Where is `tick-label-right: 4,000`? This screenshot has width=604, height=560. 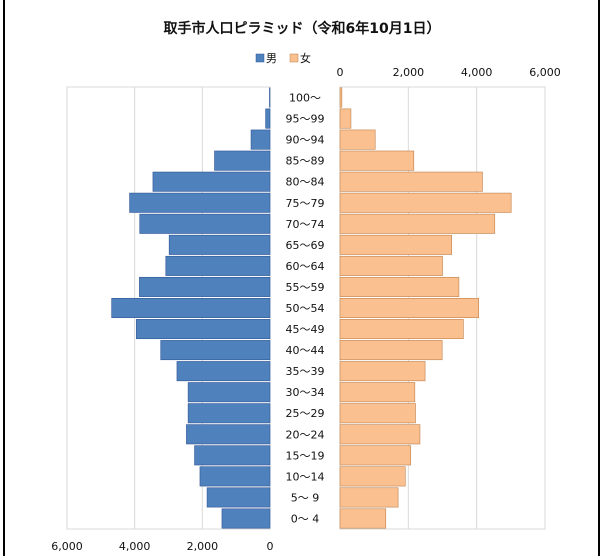 tick-label-right: 4,000 is located at coordinates (477, 72).